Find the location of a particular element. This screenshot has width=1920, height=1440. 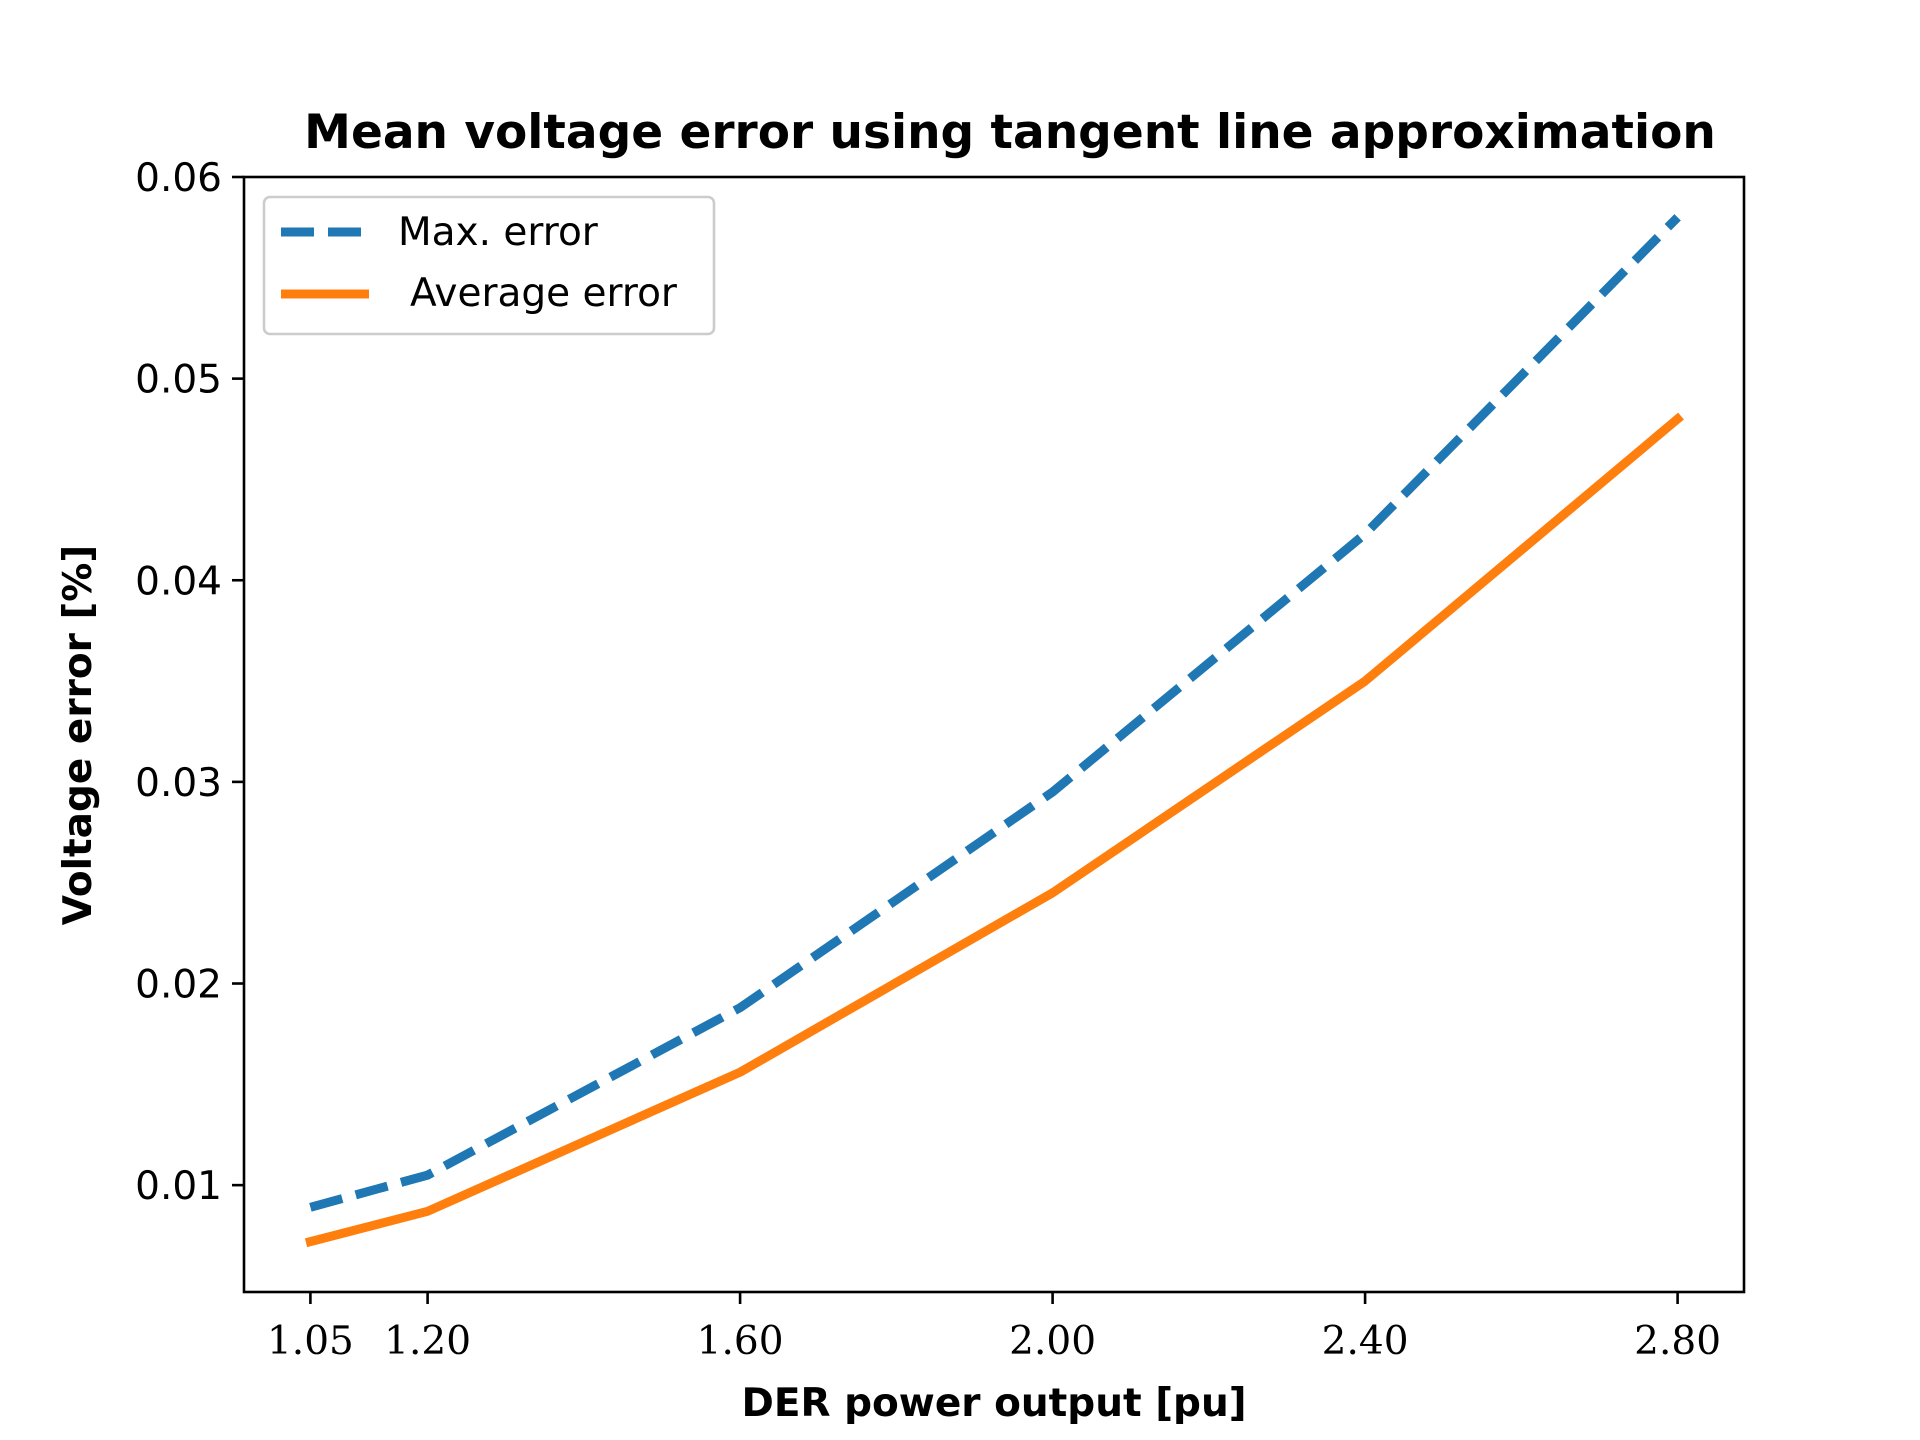

x-tick-label: 1.20 is located at coordinates (427, 1341).